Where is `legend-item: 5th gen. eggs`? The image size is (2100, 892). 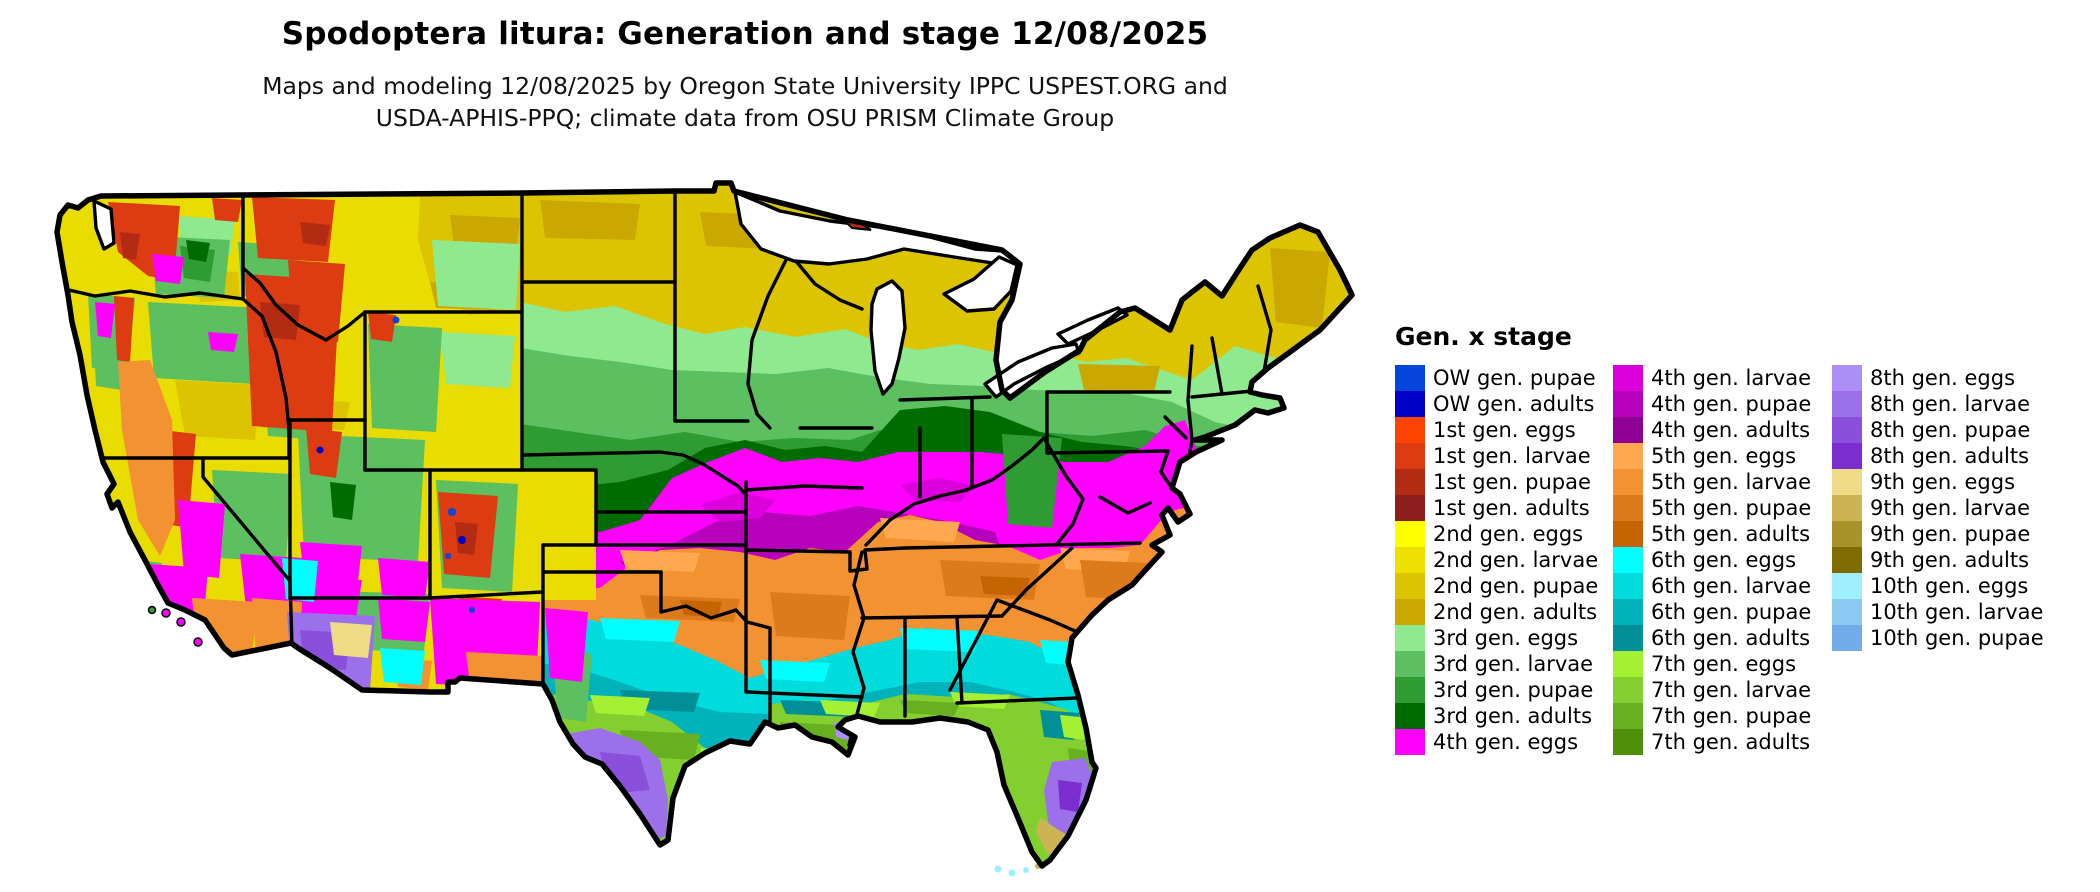
legend-item: 5th gen. eggs is located at coordinates (1712, 456).